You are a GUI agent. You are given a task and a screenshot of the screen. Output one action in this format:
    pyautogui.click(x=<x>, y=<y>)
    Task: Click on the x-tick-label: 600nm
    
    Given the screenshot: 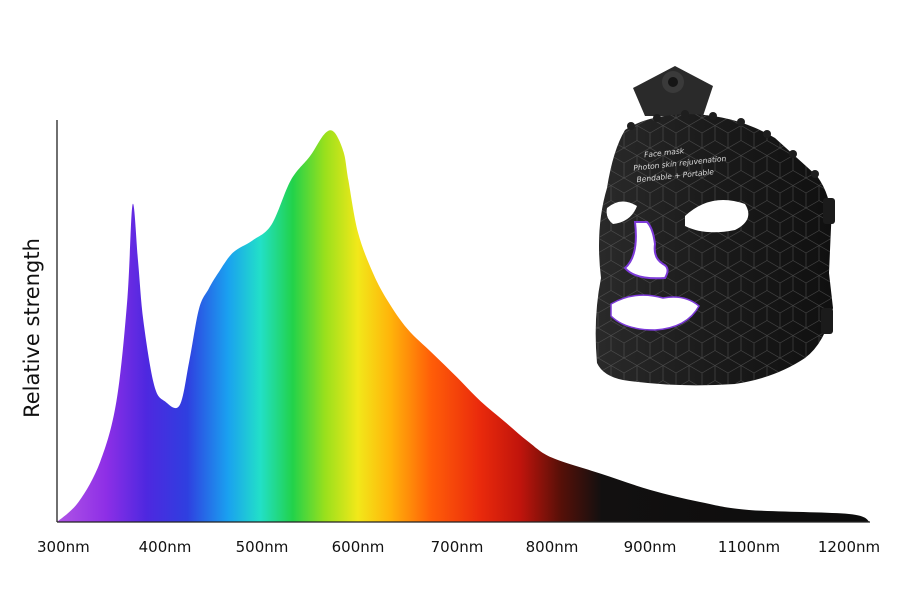 What is the action you would take?
    pyautogui.click(x=358, y=547)
    